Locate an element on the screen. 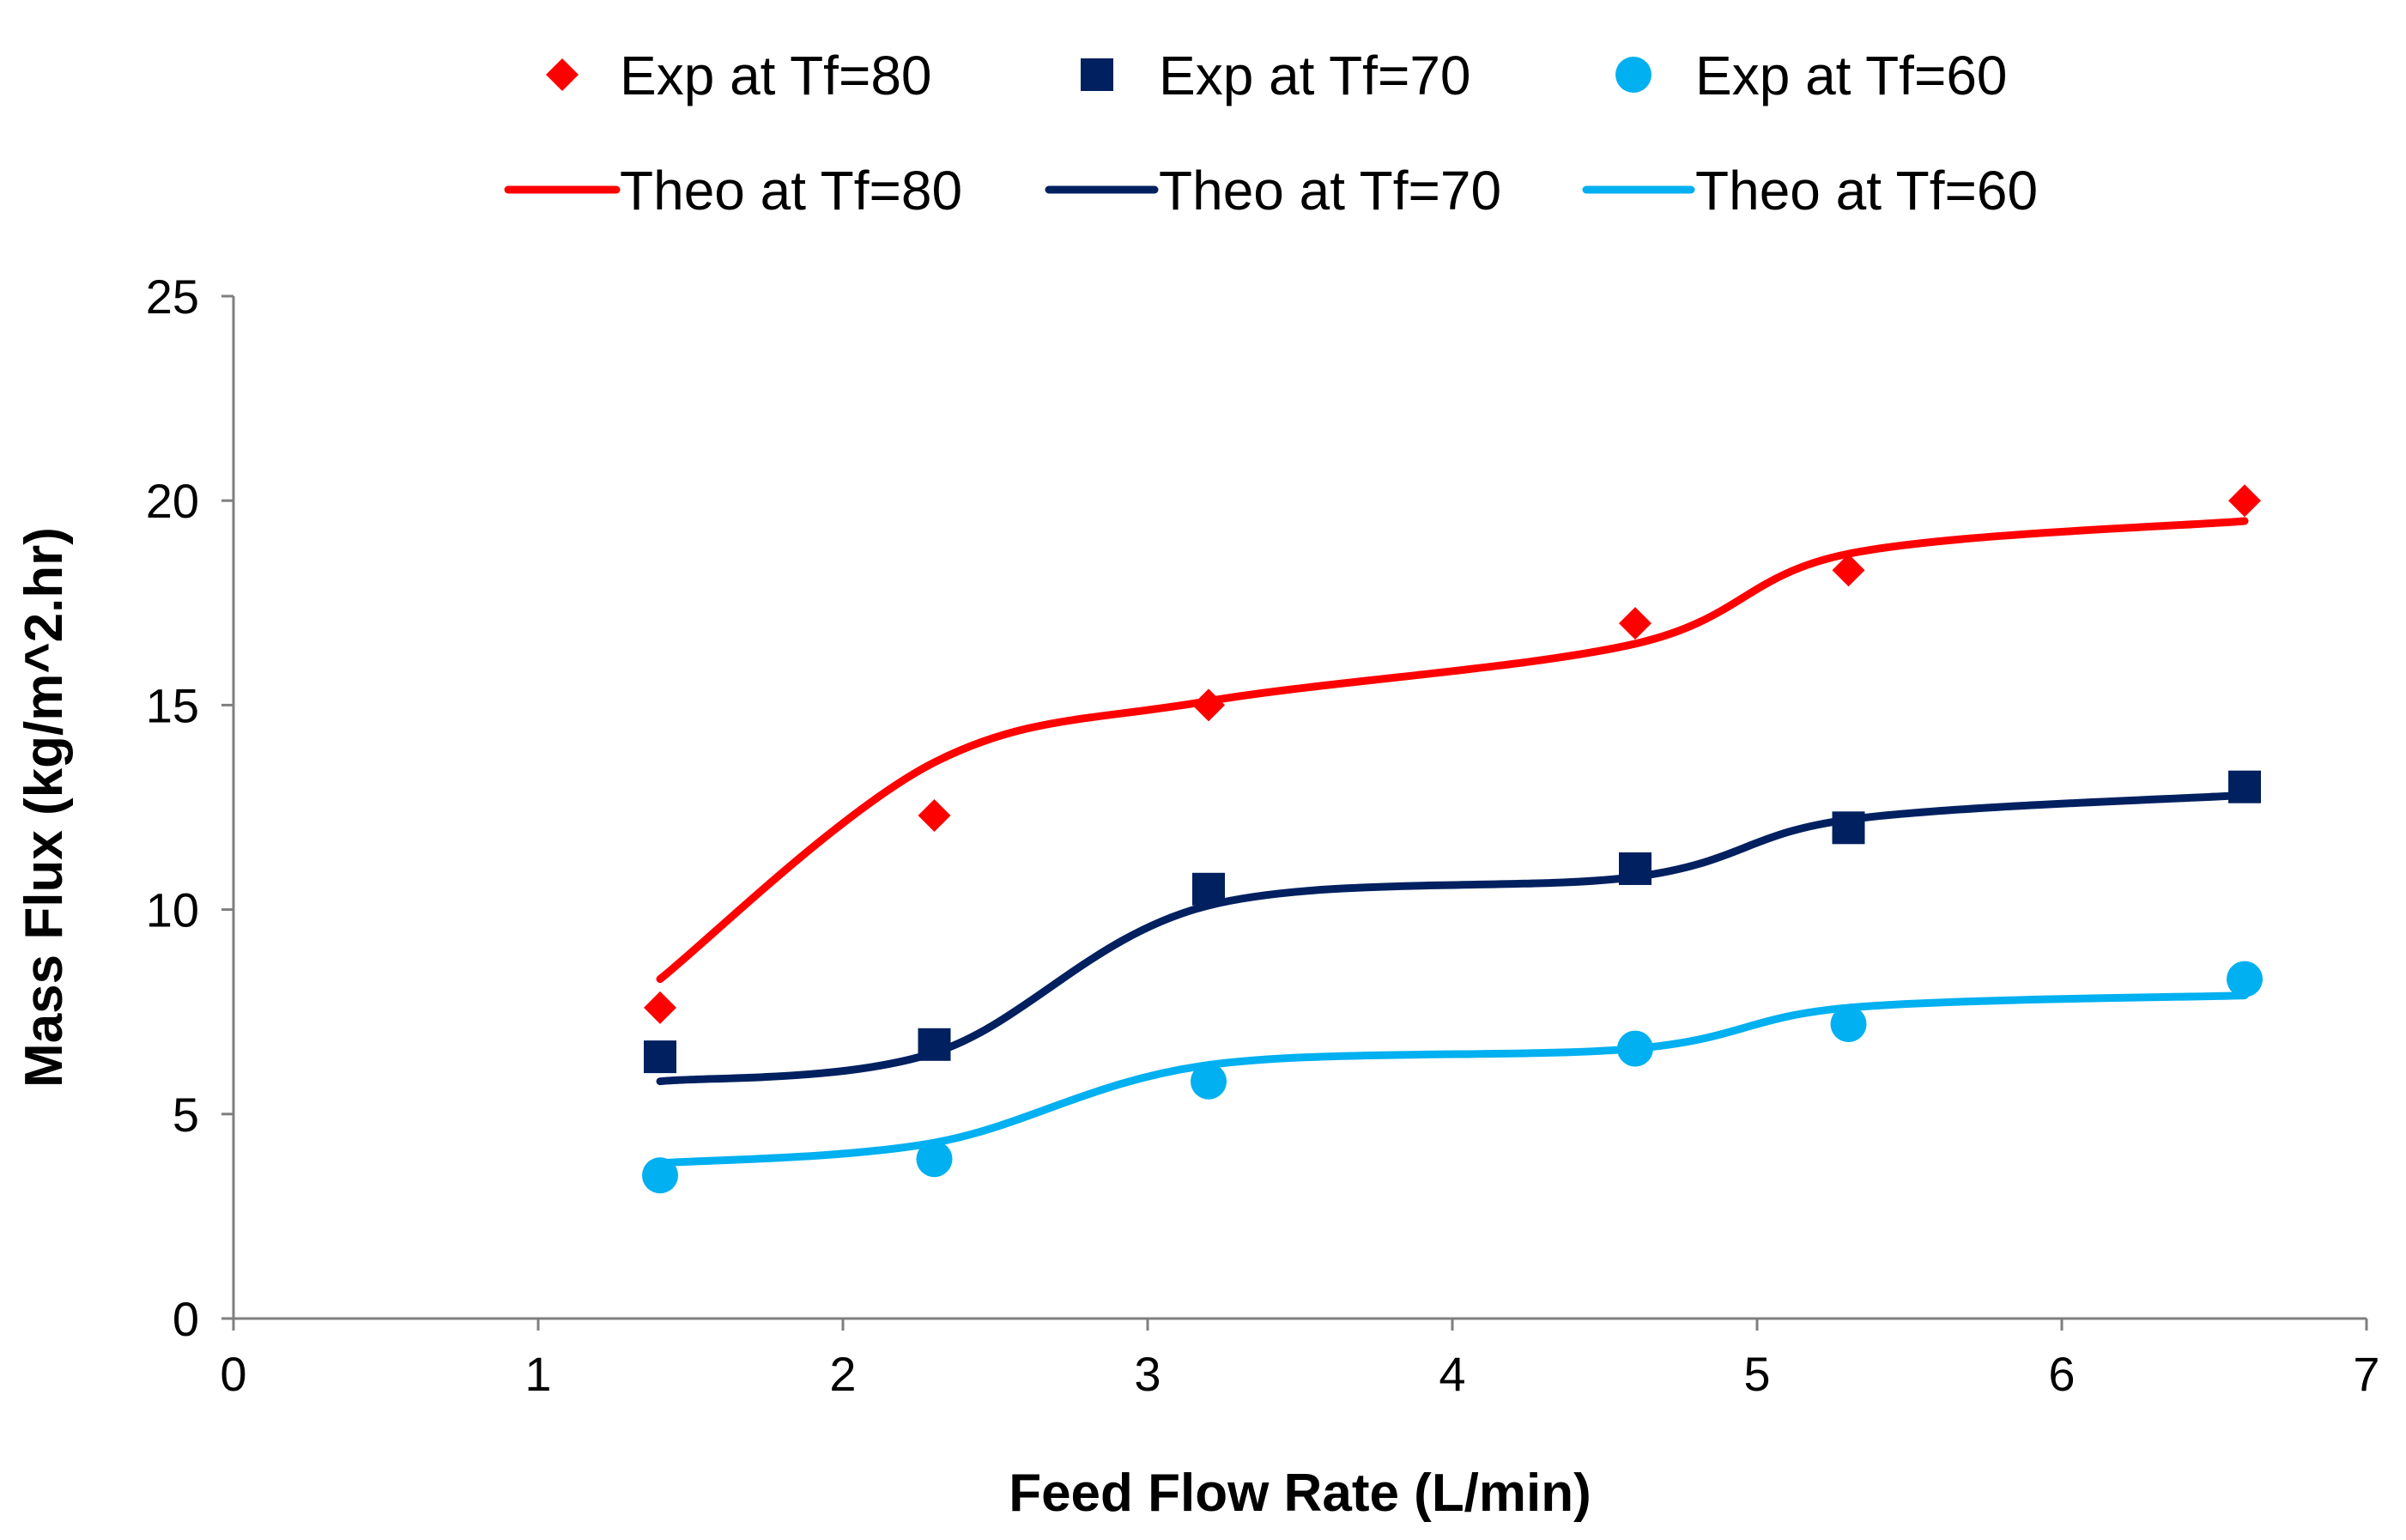  legend-label: Theo at Tf=80 is located at coordinates (791, 190).